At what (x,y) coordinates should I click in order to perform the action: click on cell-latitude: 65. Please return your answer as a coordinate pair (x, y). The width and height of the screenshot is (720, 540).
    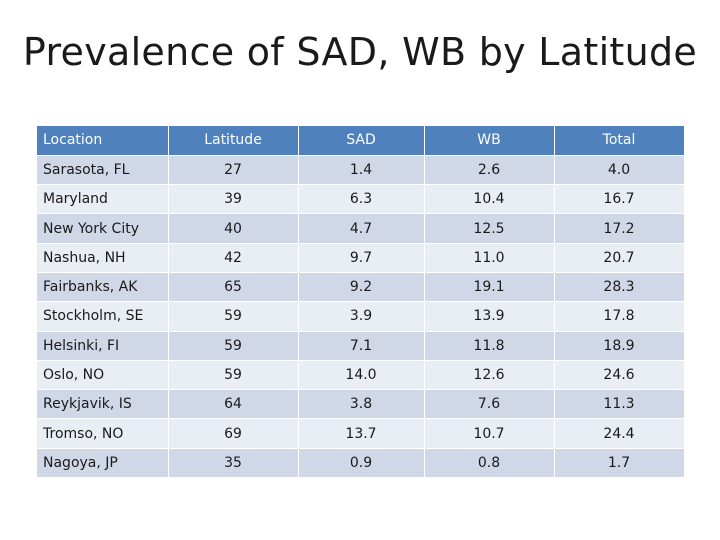
    Looking at the image, I should click on (233, 287).